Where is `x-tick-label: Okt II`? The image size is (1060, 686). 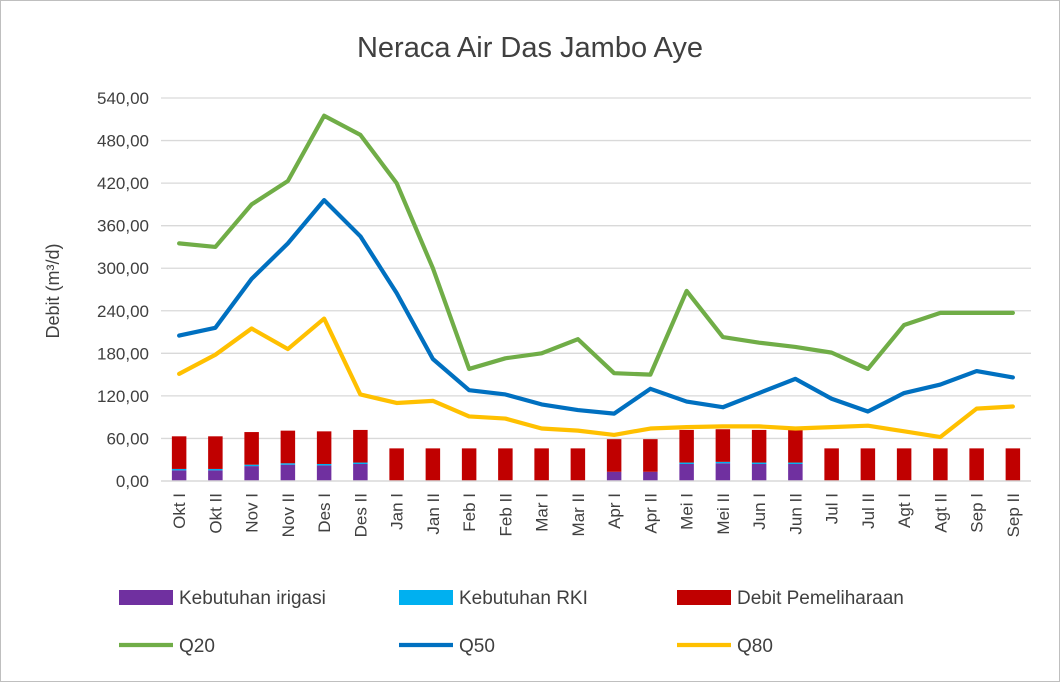 x-tick-label: Okt II is located at coordinates (215, 513).